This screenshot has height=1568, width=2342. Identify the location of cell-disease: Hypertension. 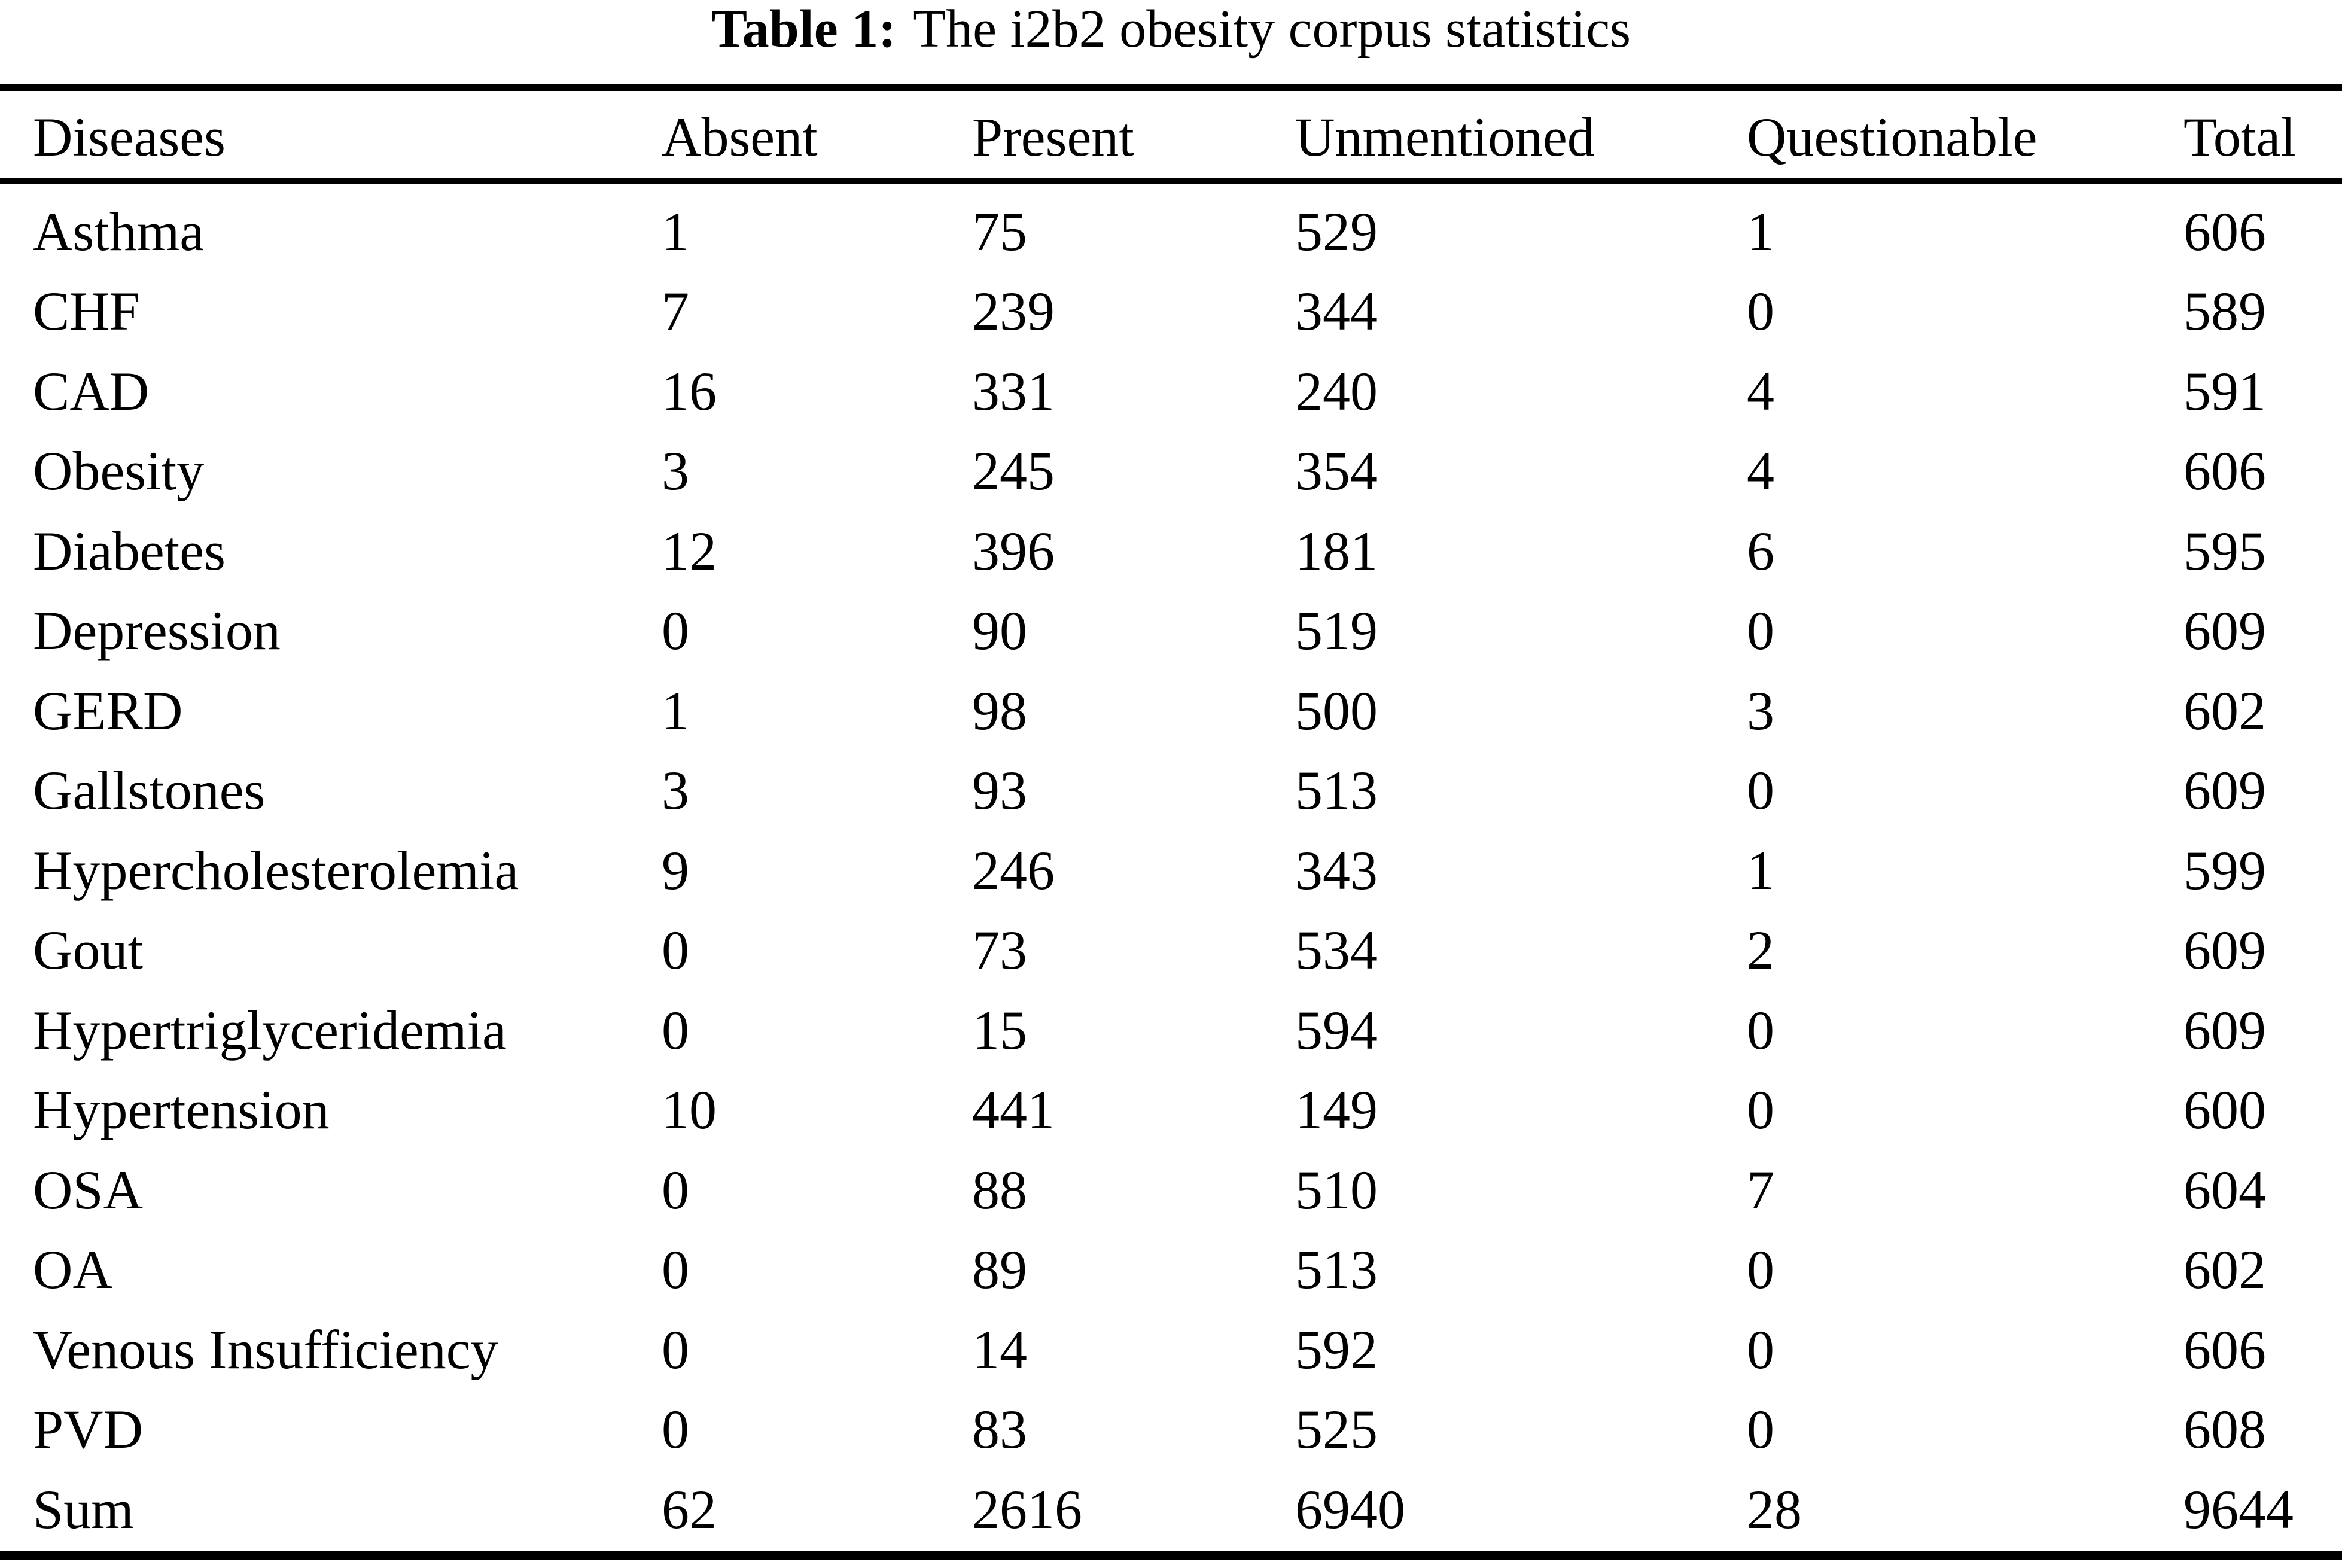
(181, 1110).